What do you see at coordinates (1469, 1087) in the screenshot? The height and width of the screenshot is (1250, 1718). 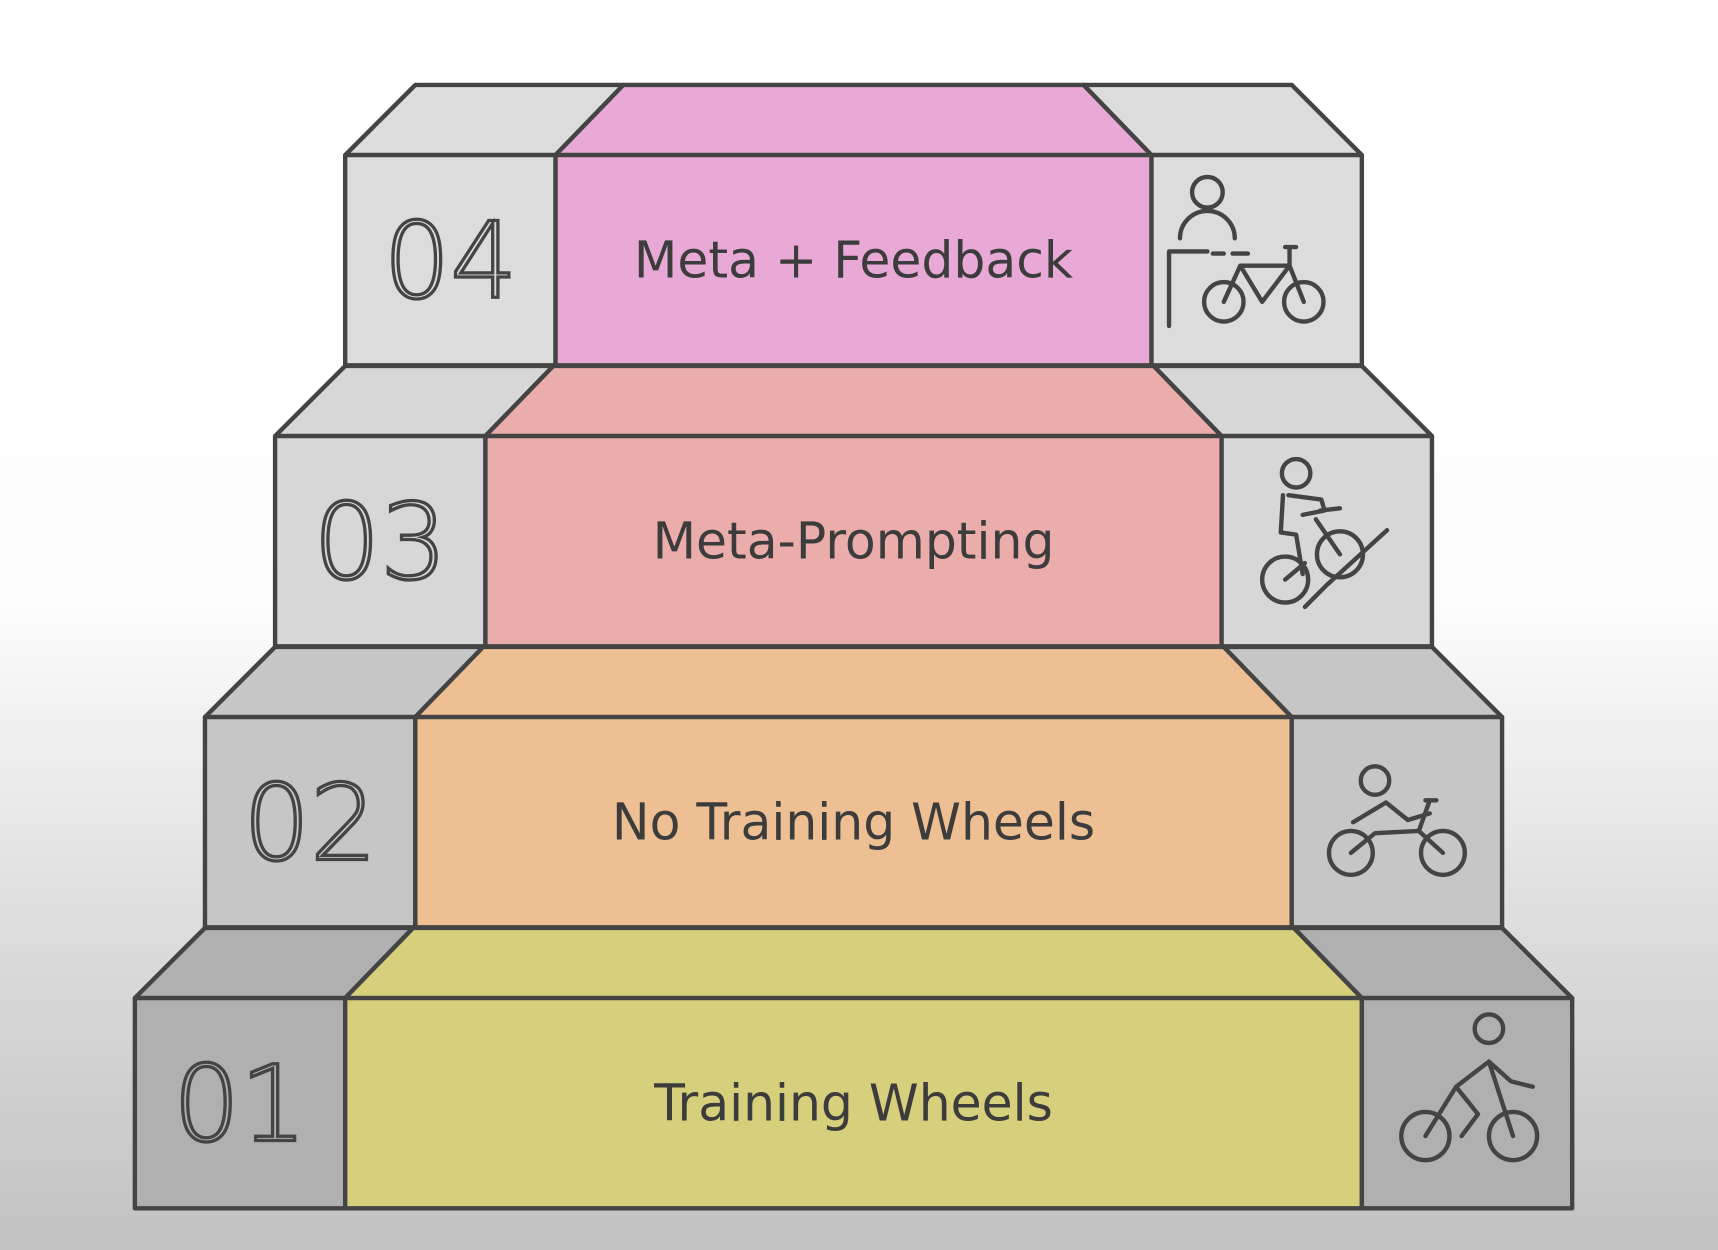 I see `cyclist-icon` at bounding box center [1469, 1087].